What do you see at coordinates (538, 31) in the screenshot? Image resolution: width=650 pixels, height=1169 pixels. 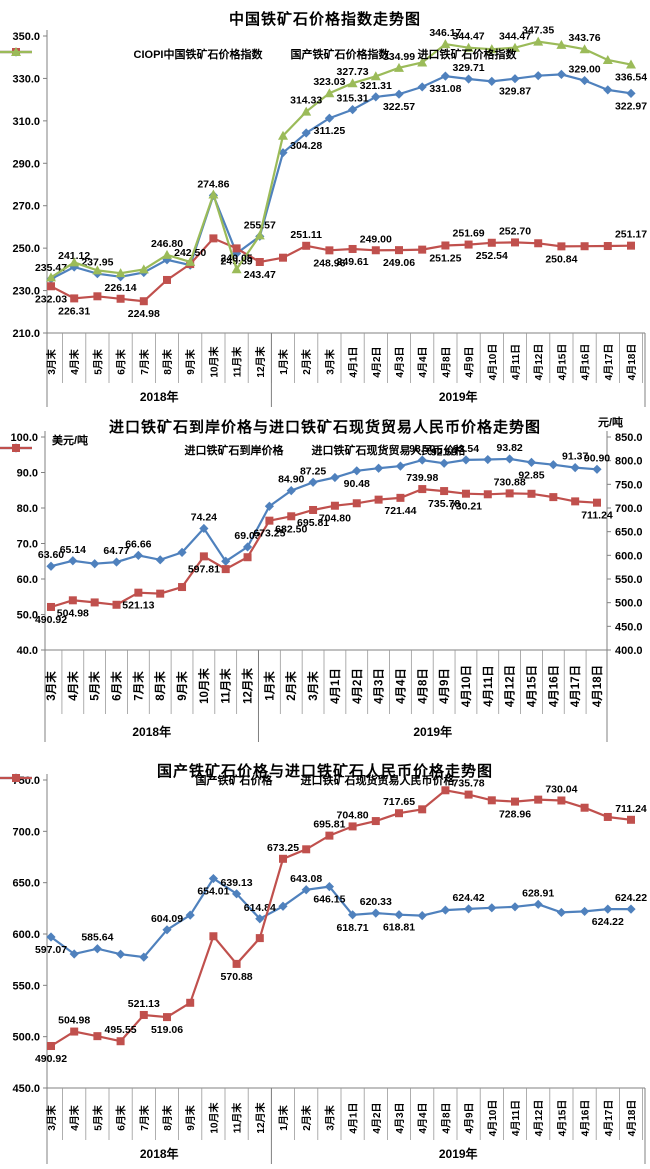 I see `data-point-label: 347.35` at bounding box center [538, 31].